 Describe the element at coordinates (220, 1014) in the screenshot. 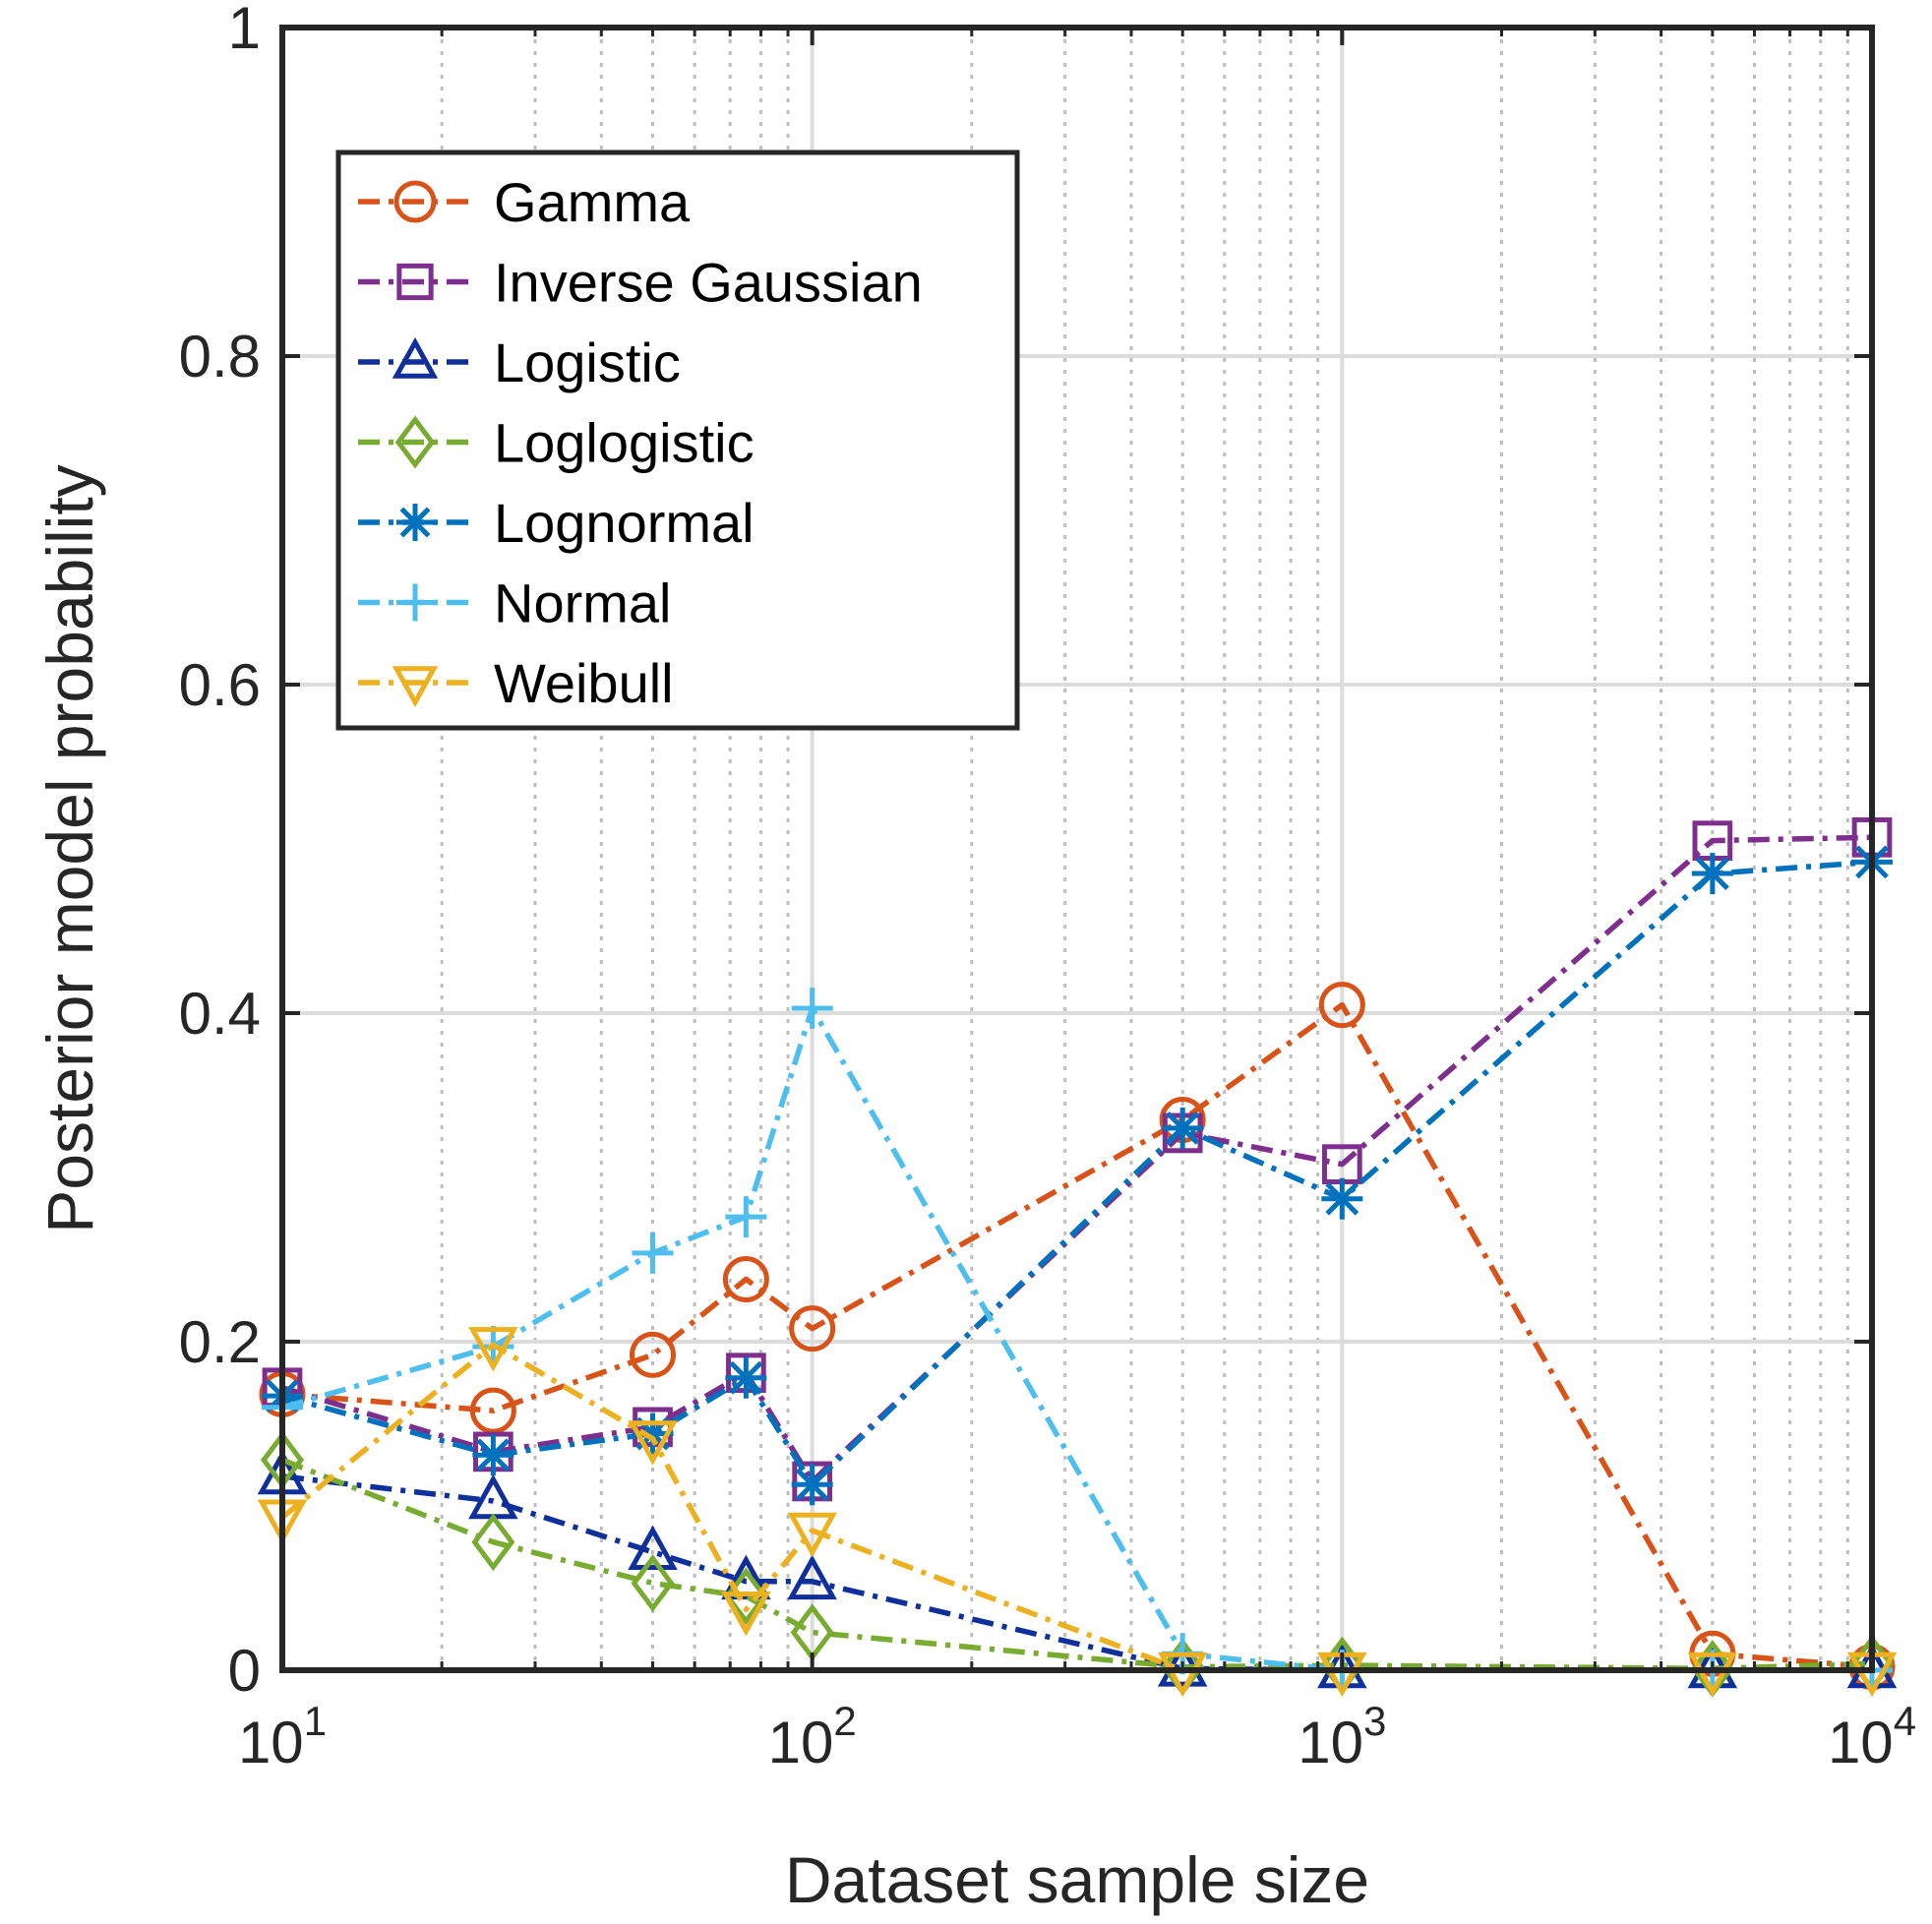

I see `y-tick-label: 0.4` at that location.